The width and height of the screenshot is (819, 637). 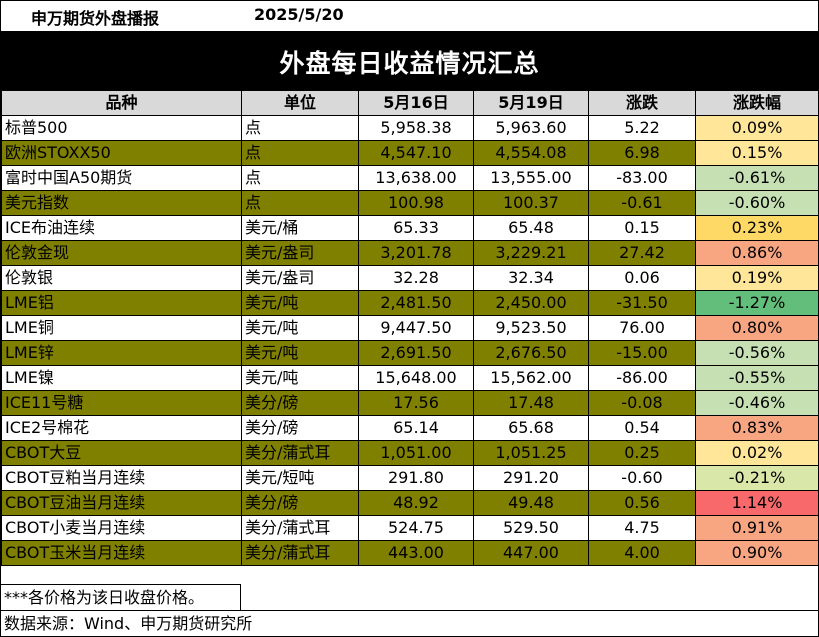 What do you see at coordinates (642, 503) in the screenshot?
I see `row-change: 0.56` at bounding box center [642, 503].